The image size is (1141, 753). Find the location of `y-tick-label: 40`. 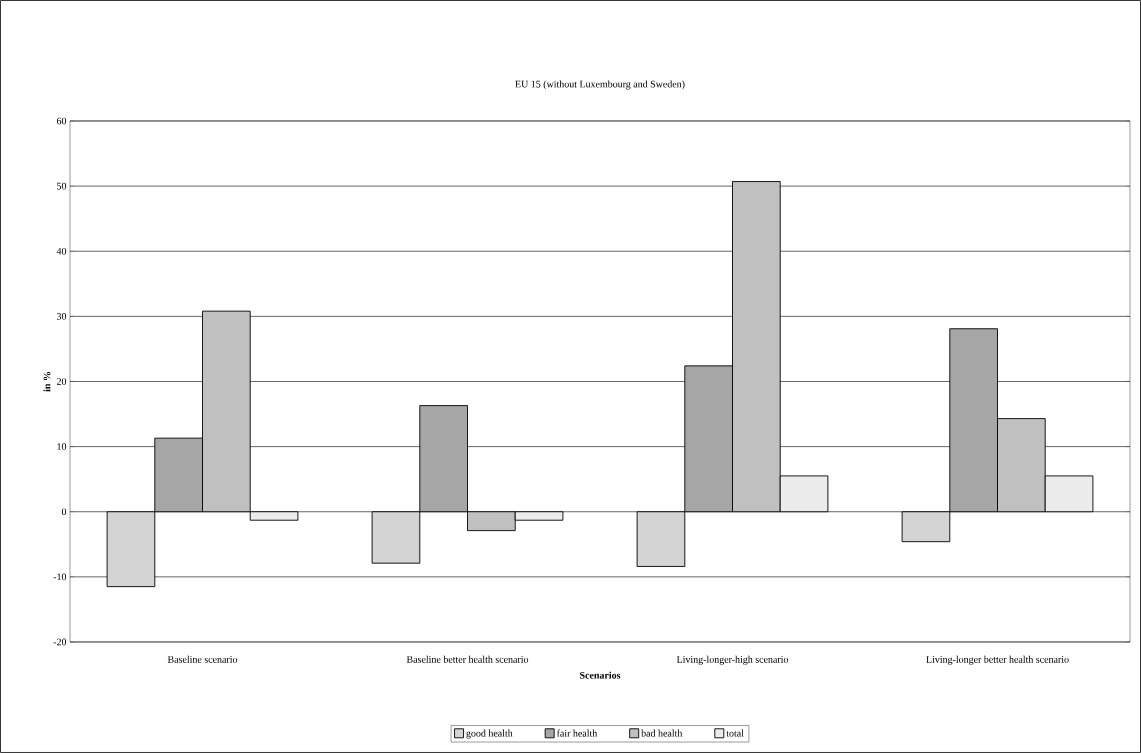

y-tick-label: 40 is located at coordinates (61, 251).